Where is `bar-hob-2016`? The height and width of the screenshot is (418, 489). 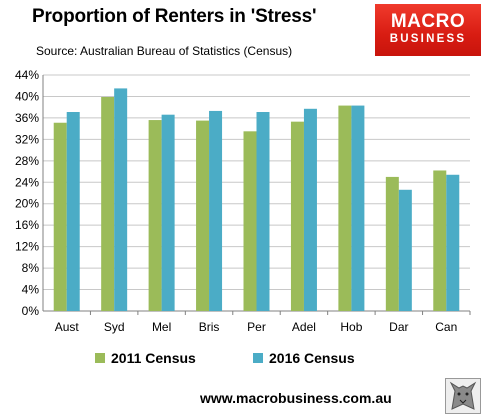
bar-hob-2016 is located at coordinates (358, 208).